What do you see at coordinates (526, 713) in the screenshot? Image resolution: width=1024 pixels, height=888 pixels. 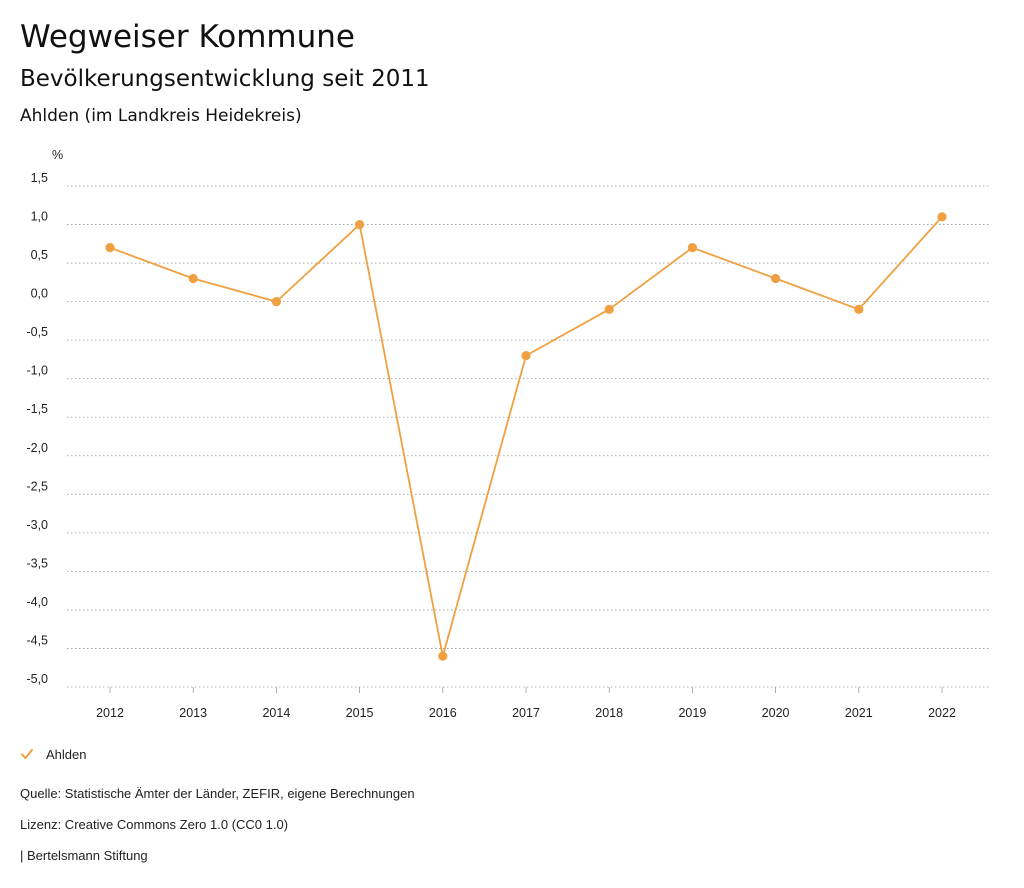 I see `x-tick-label: 2017` at bounding box center [526, 713].